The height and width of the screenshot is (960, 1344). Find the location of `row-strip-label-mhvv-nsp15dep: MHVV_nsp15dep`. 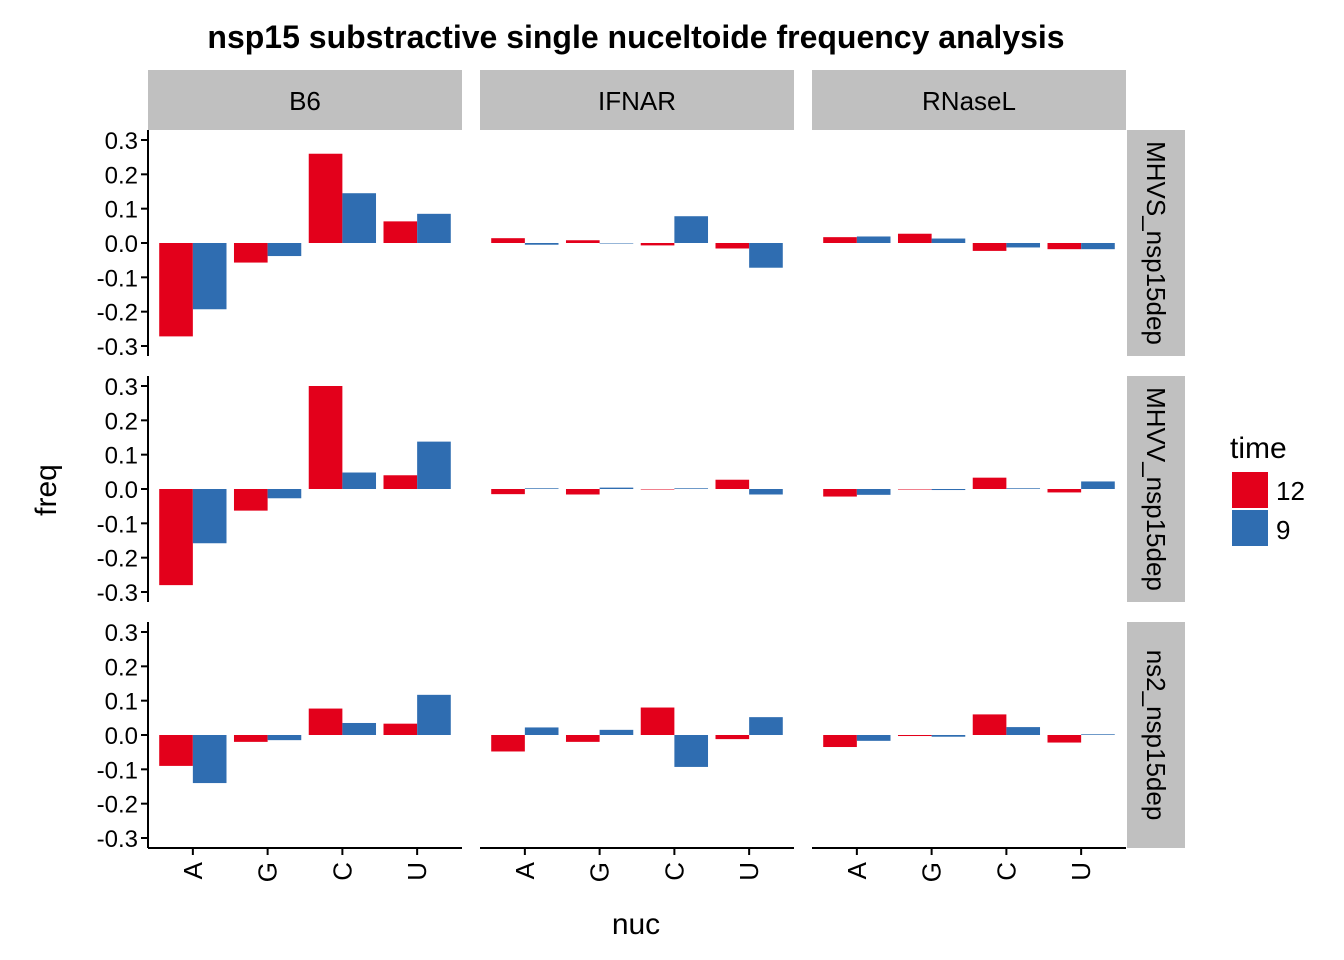

row-strip-label-mhvv-nsp15dep: MHVV_nsp15dep is located at coordinates (1156, 489).